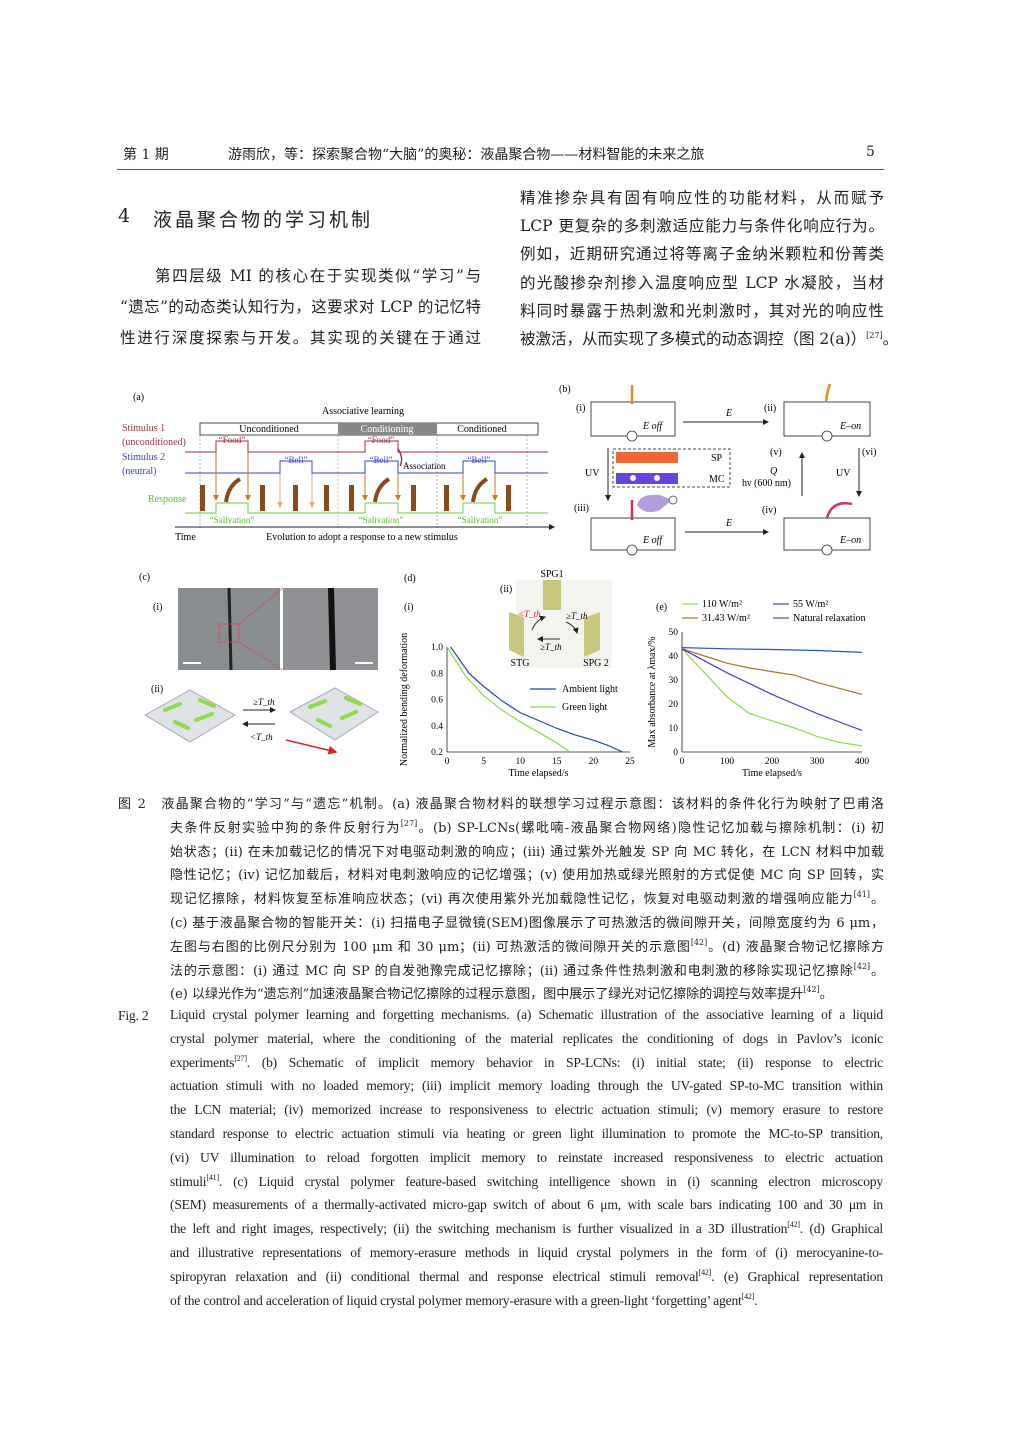 The height and width of the screenshot is (1431, 1020). I want to click on text-line: 的光酸掺杂剂掺入温度响应型 LCP 水凝胶，当材, so click(702, 282).